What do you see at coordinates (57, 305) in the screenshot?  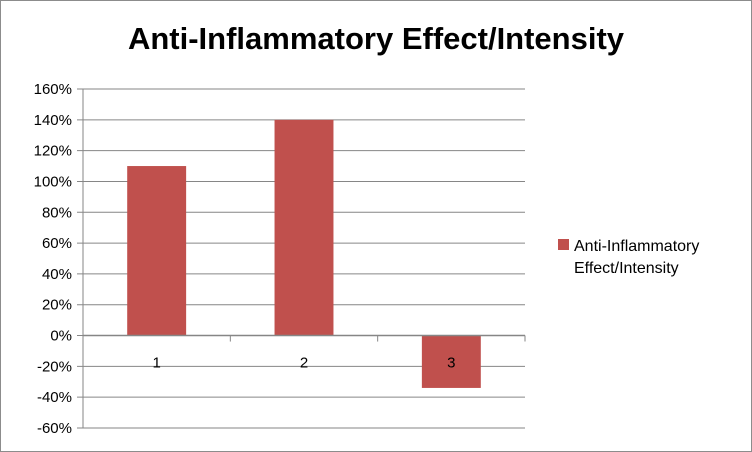 I see `y-tick-label: 20%` at bounding box center [57, 305].